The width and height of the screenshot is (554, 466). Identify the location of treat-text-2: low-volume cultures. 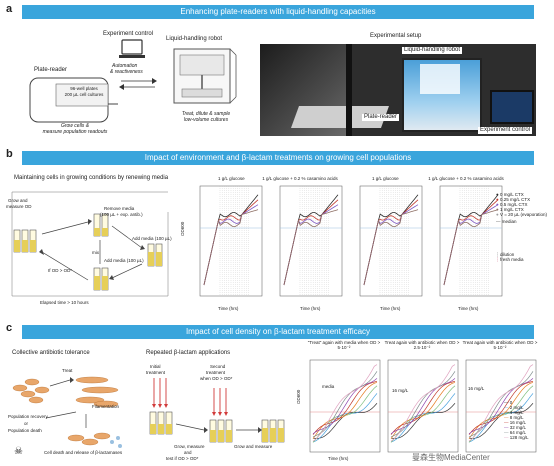
(206, 120).